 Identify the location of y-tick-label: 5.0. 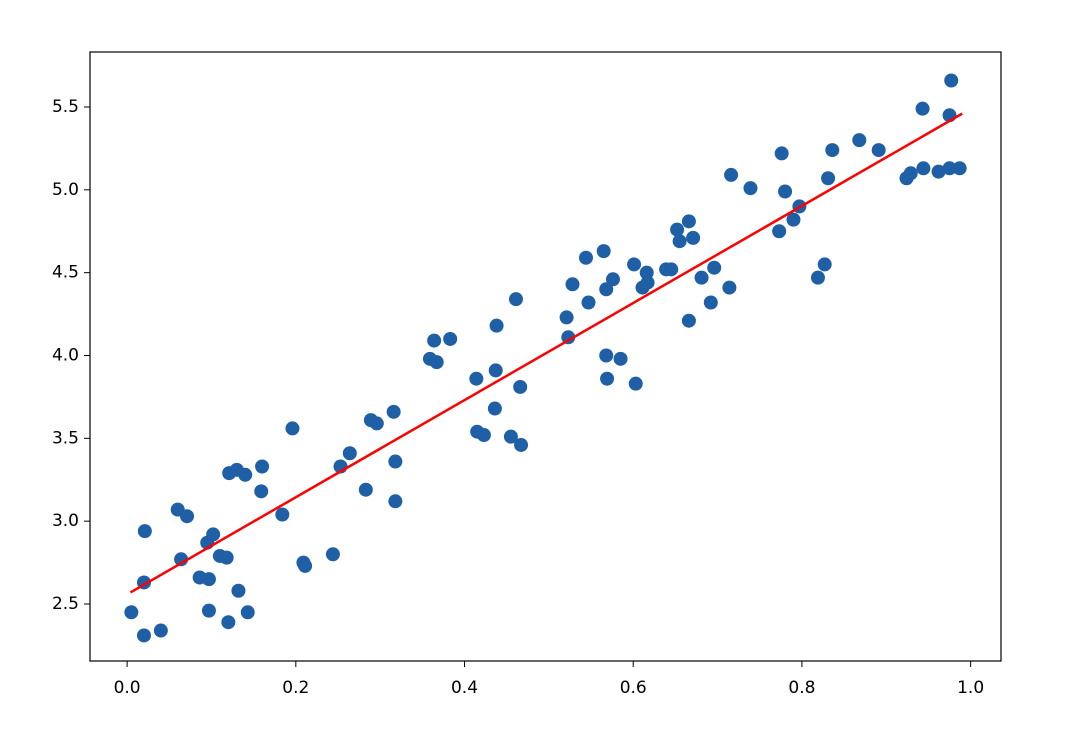
(65, 190).